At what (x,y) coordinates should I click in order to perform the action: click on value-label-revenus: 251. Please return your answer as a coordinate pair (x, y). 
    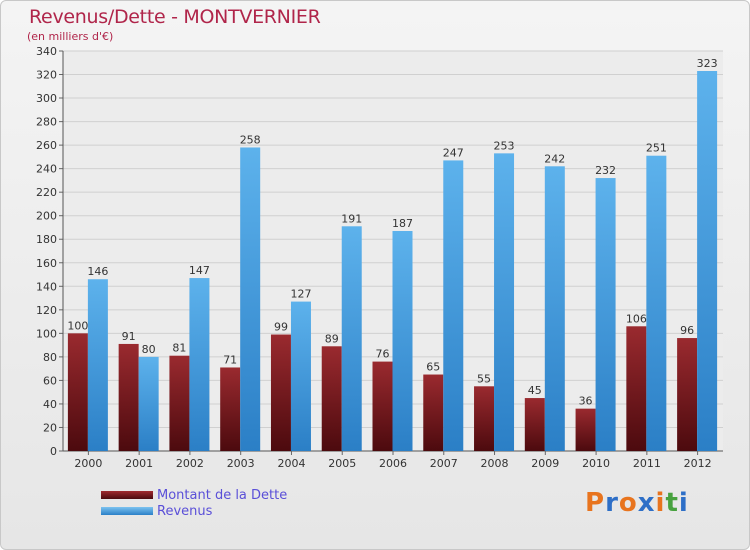
    Looking at the image, I should click on (656, 148).